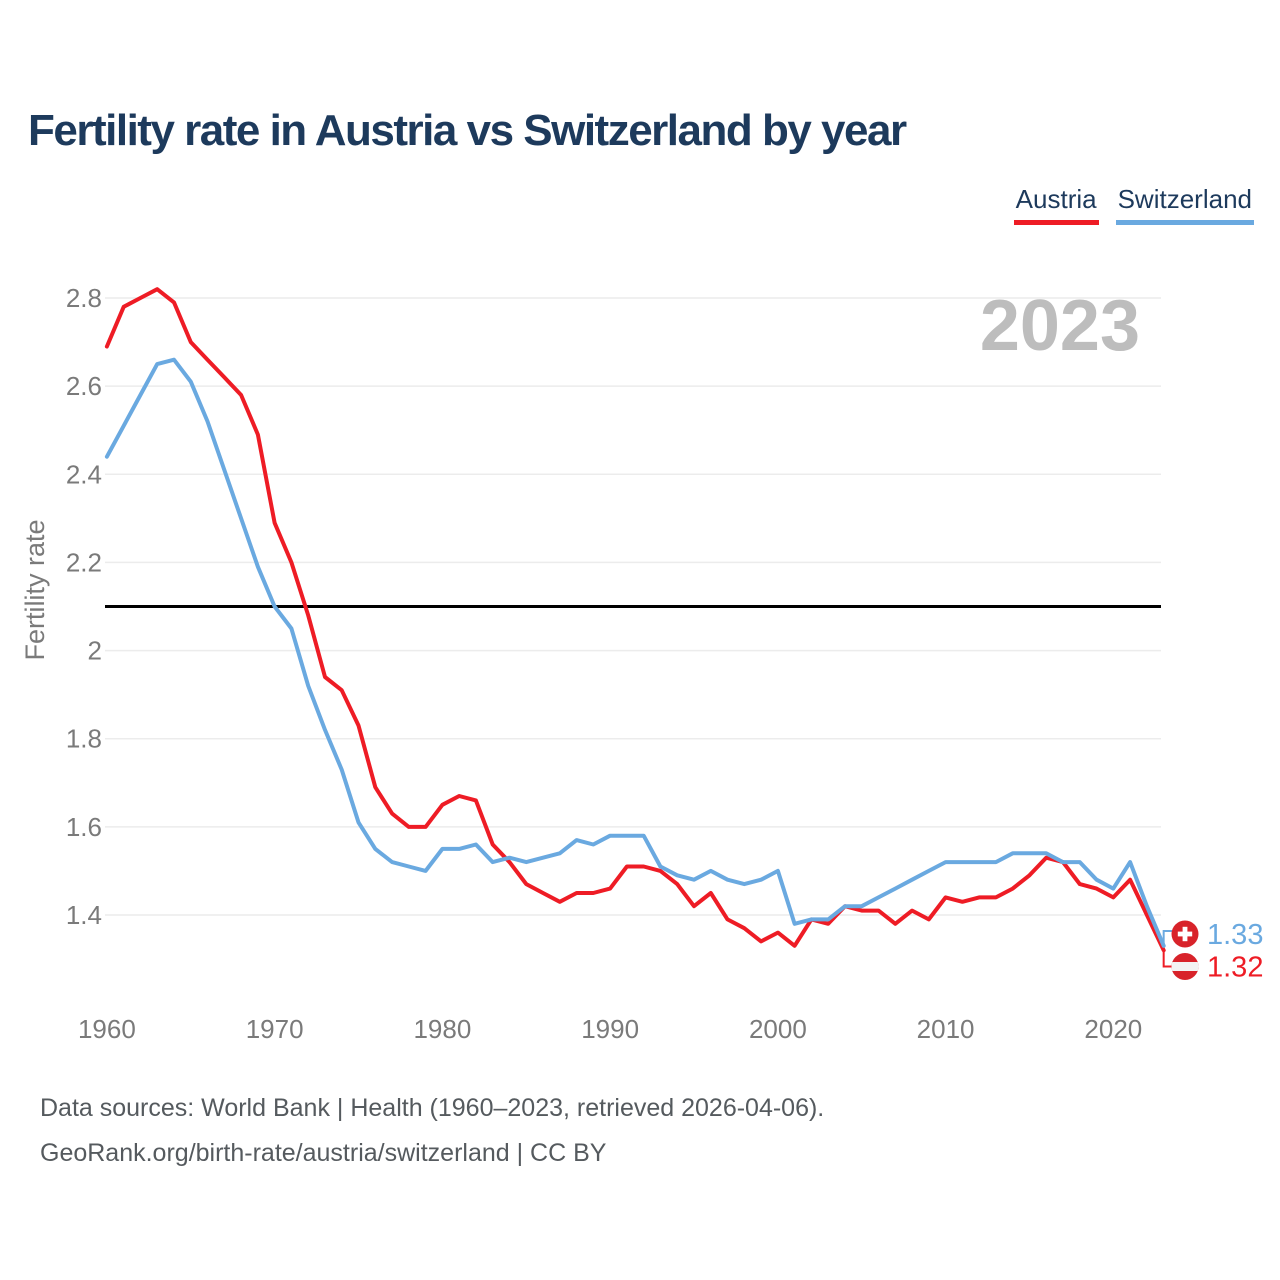 Image resolution: width=1280 pixels, height=1280 pixels. I want to click on legend-label-switzerland: Switzerland, so click(1184, 199).